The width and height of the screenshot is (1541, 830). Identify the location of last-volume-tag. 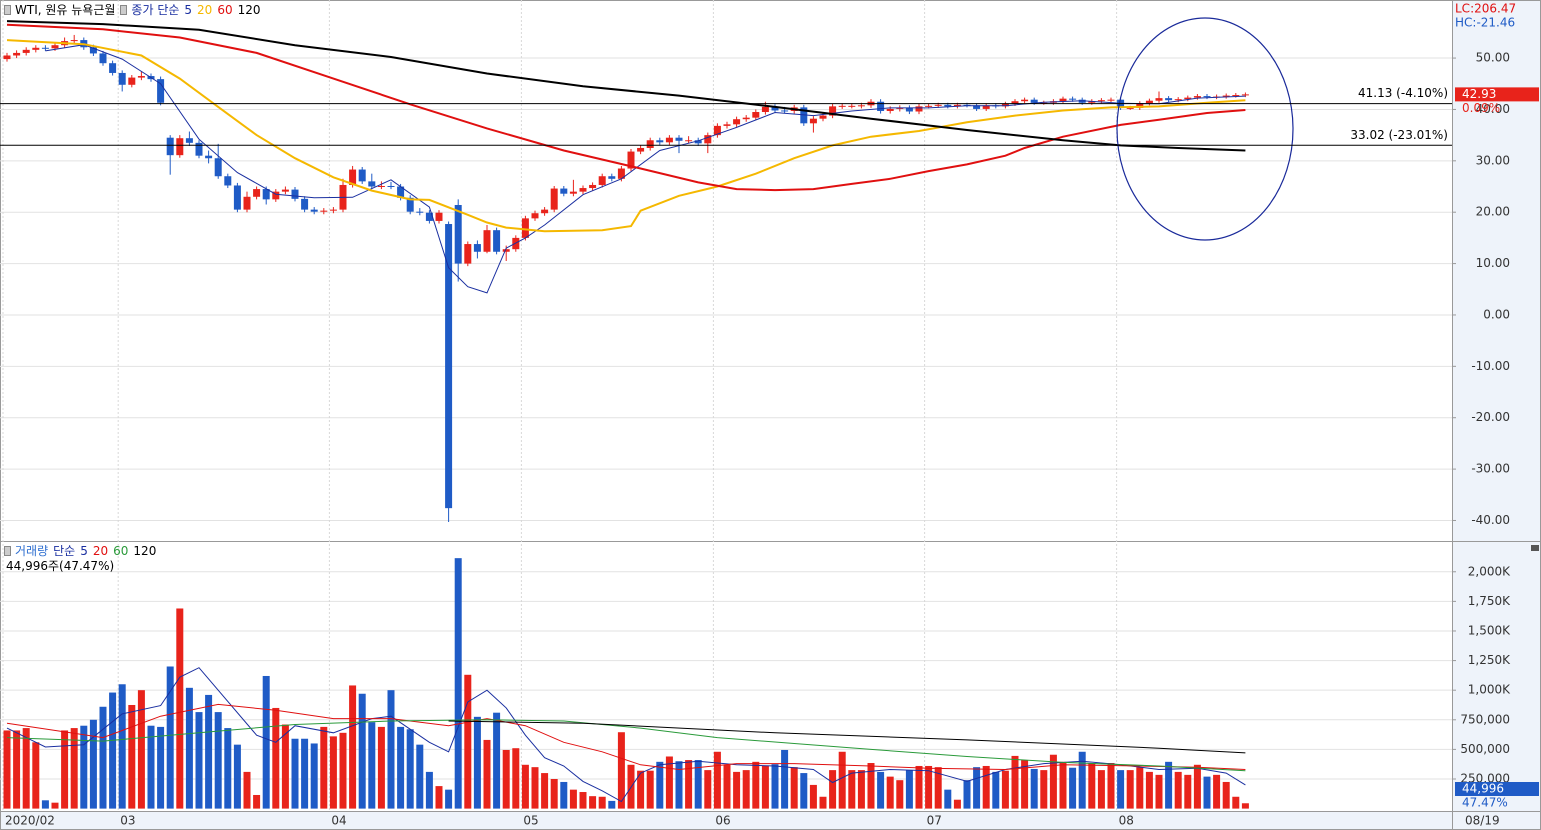
(1497, 789).